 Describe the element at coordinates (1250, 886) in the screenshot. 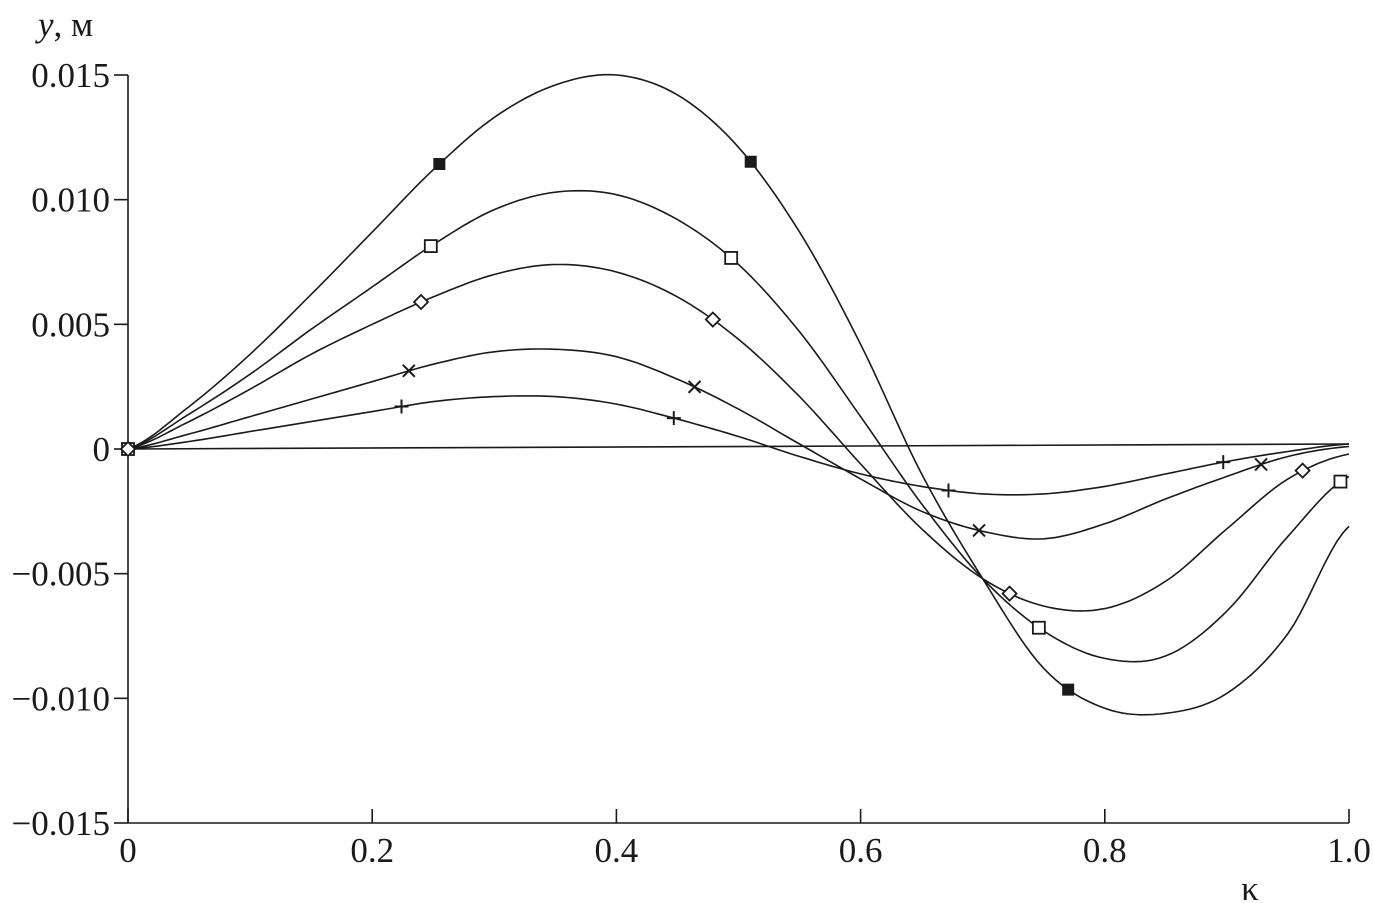

I see `x-axis-title: κ` at that location.